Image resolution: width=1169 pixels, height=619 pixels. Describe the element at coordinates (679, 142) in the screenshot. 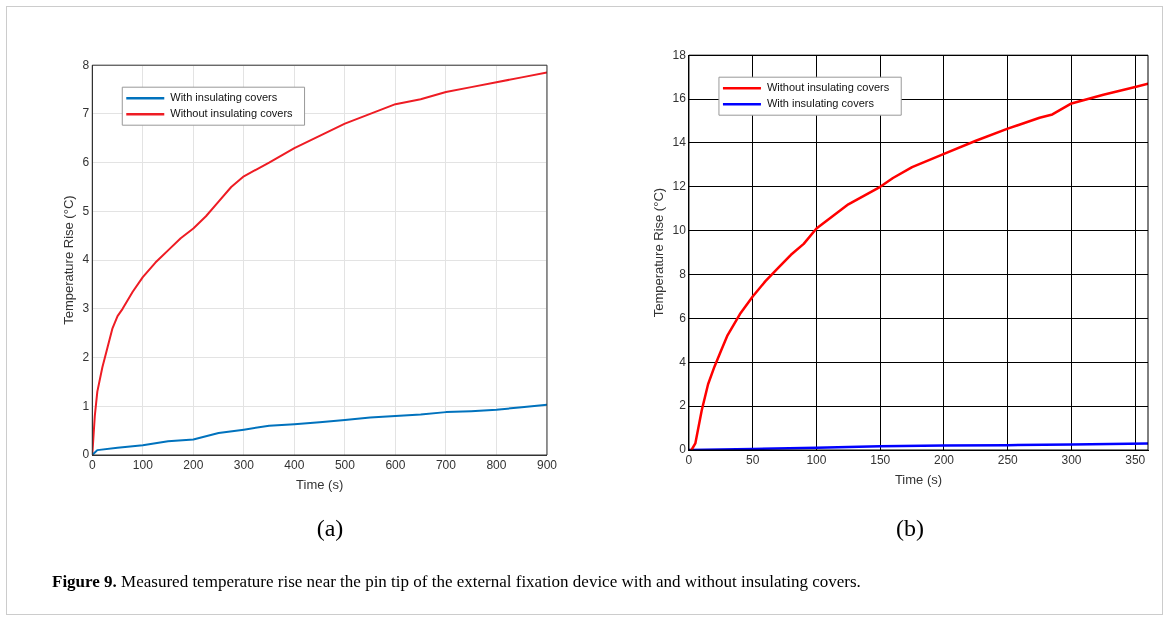

I see `y-tick-label: 14` at that location.